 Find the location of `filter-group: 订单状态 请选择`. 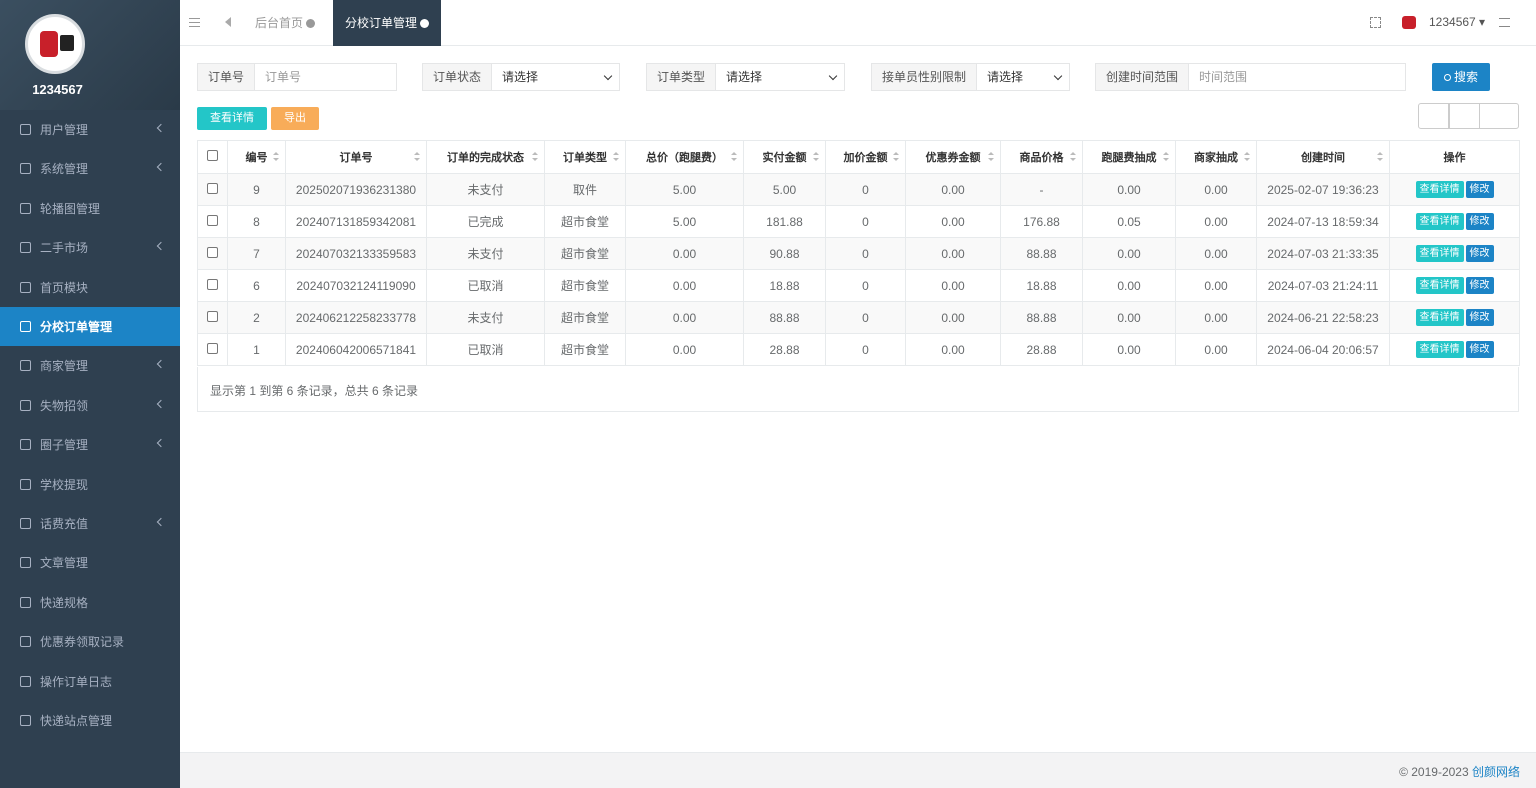

filter-group: 订单状态 请选择 is located at coordinates (521, 77).